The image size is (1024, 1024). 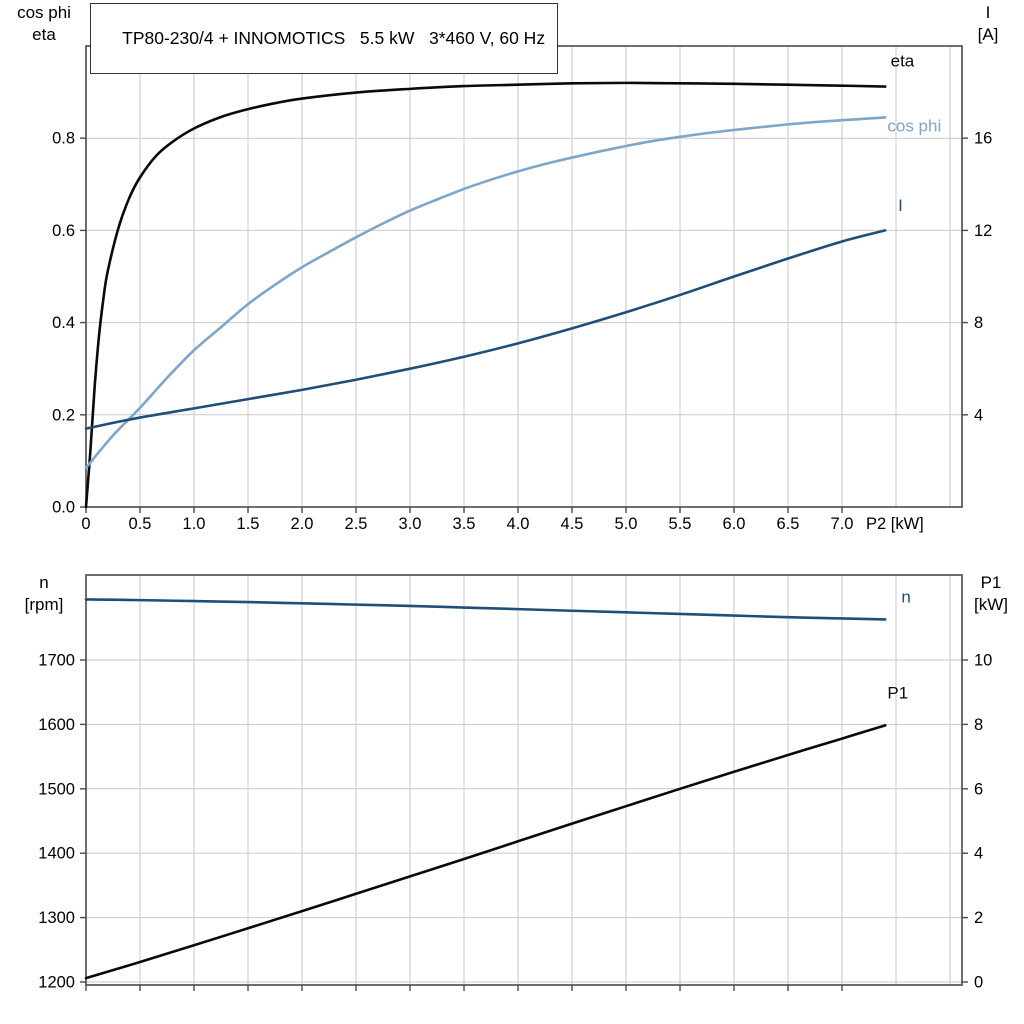 I want to click on x-axis-tick-label: 7.0, so click(x=842, y=524).